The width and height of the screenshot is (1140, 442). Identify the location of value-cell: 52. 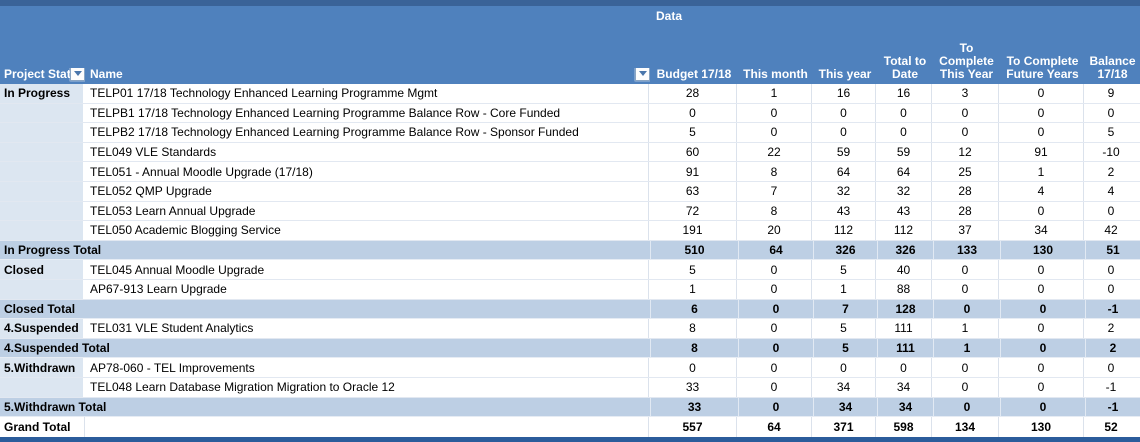
(1110, 427).